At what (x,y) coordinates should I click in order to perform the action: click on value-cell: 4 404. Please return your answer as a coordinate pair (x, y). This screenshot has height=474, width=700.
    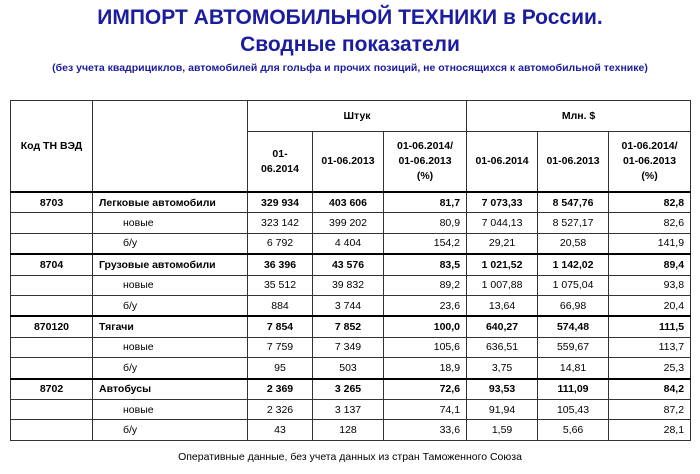
    Looking at the image, I should click on (348, 243).